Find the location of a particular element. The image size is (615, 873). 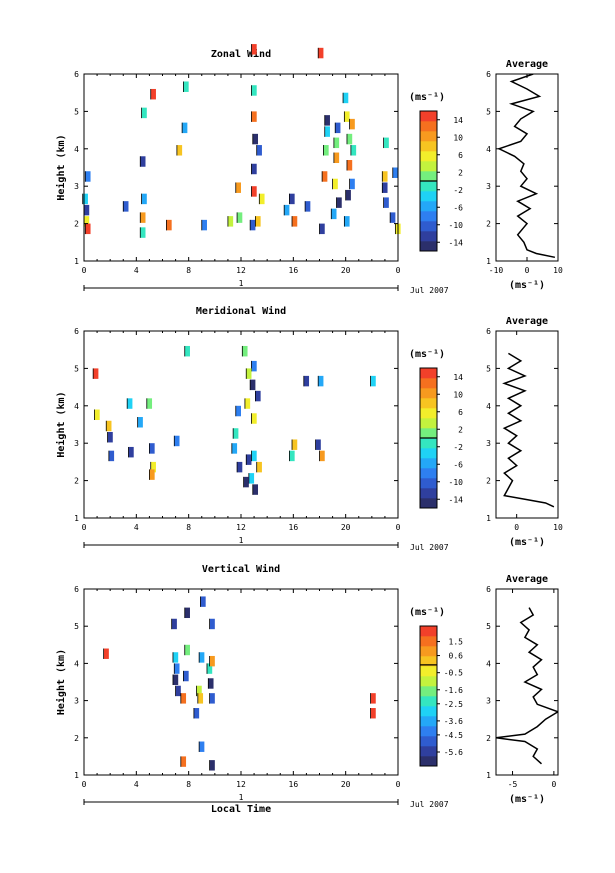

date-label: Jul 2007 is located at coordinates (429, 547).